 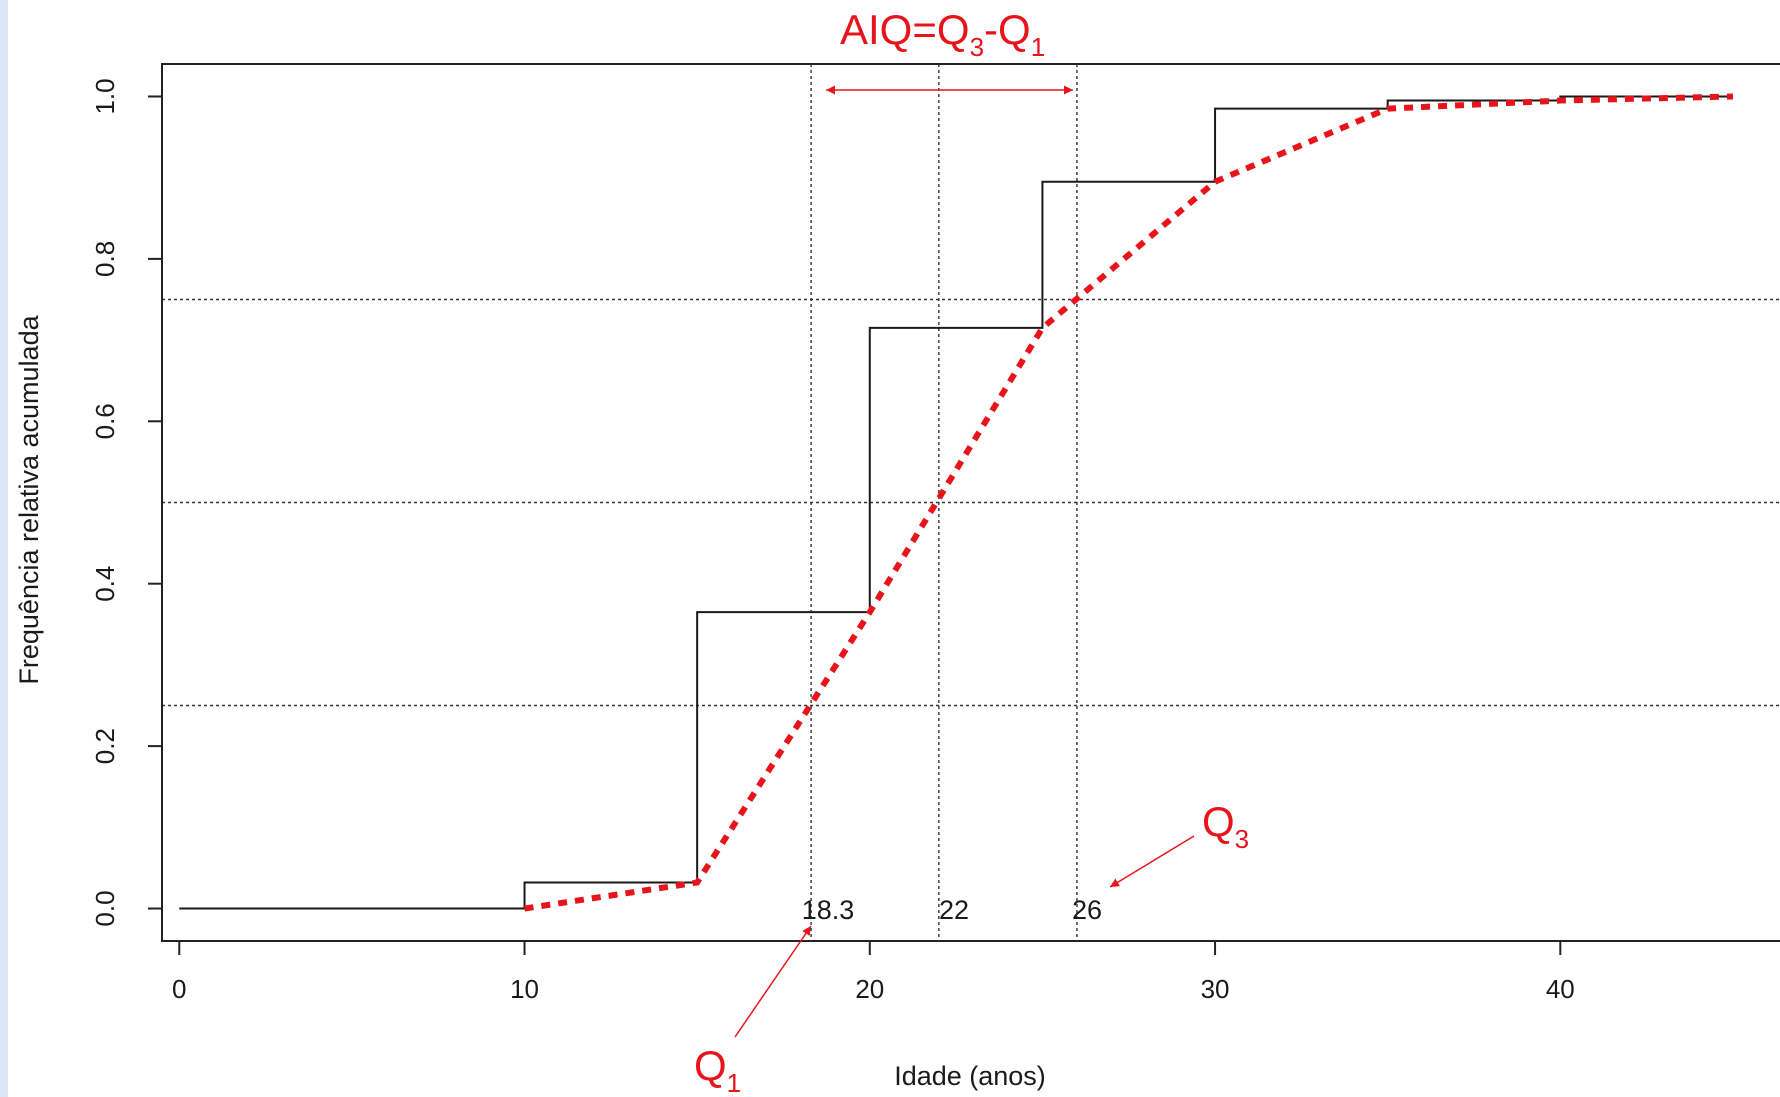 I want to click on x-axis-title: Idade (anos), so click(x=970, y=1076).